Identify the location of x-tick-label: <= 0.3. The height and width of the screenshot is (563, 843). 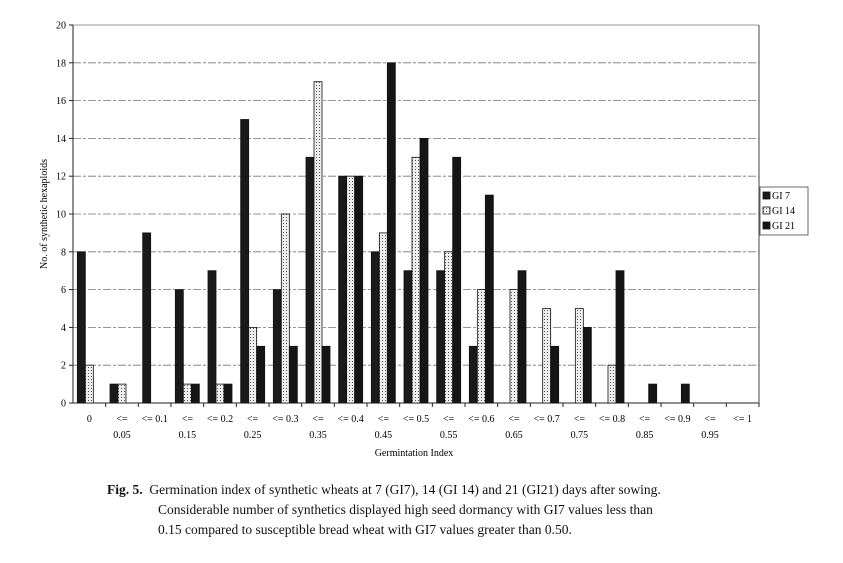
(285, 419).